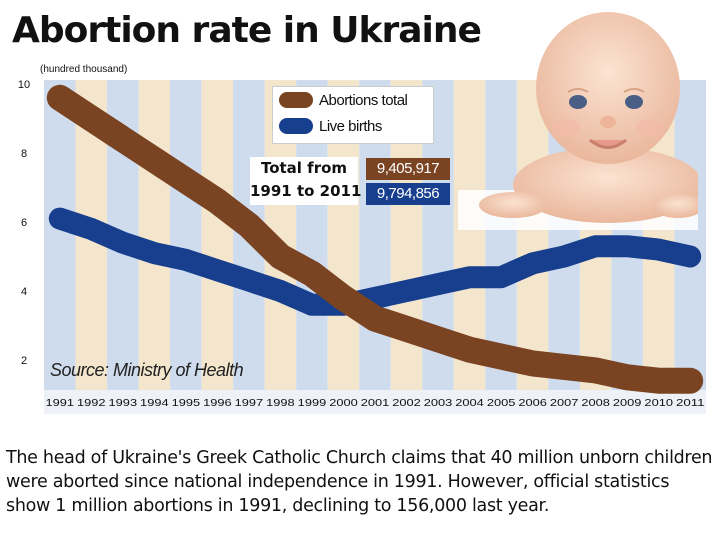 The width and height of the screenshot is (720, 540). What do you see at coordinates (469, 403) in the screenshot?
I see `x-tick-label: 2004` at bounding box center [469, 403].